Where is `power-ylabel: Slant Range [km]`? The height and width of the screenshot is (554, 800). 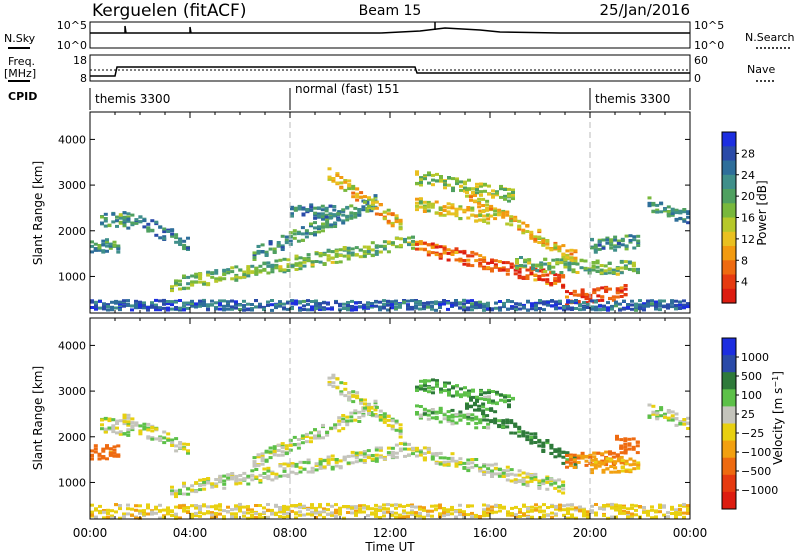 power-ylabel: Slant Range [km] is located at coordinates (38, 213).